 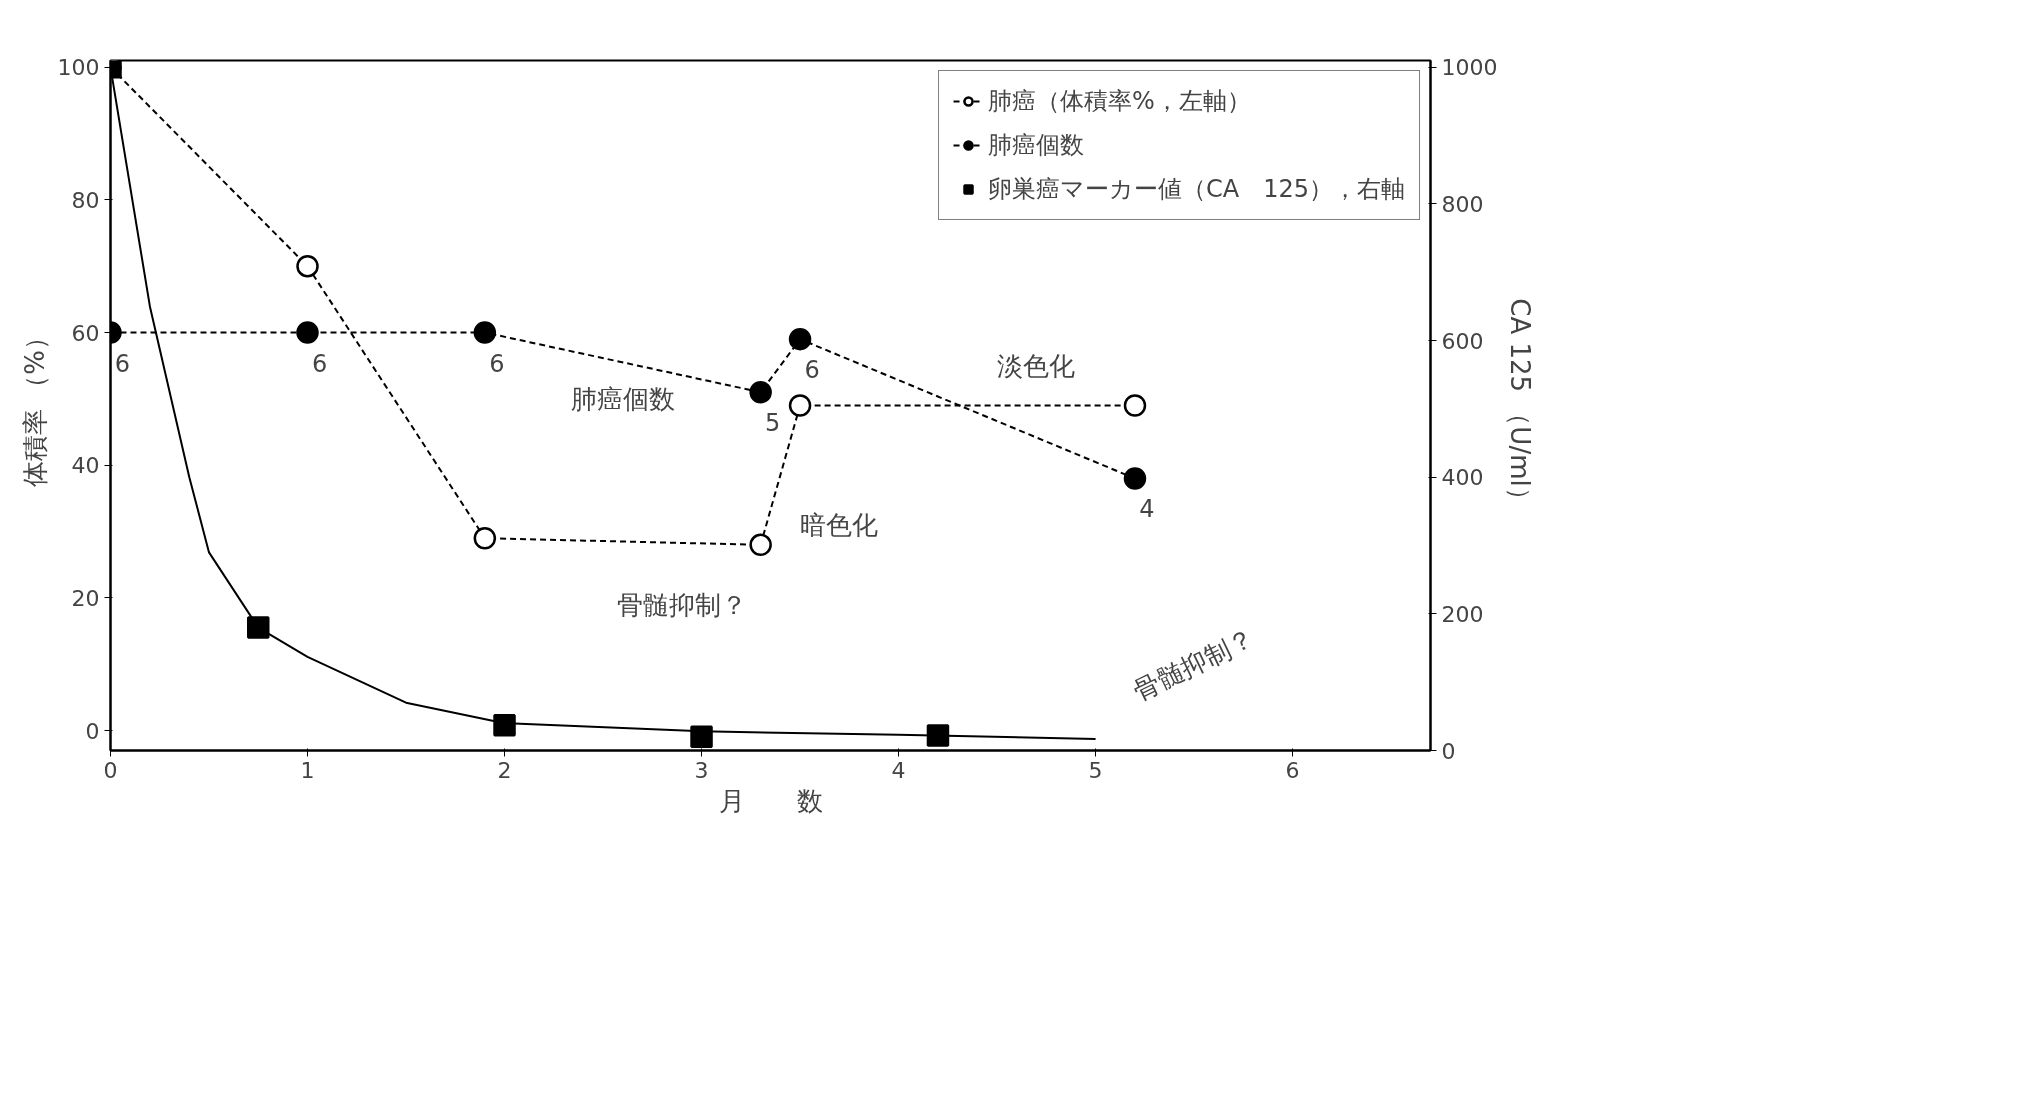 What do you see at coordinates (1520, 405) in the screenshot?
I see `y2-axis-title: CA 125 （U/ml）` at bounding box center [1520, 405].